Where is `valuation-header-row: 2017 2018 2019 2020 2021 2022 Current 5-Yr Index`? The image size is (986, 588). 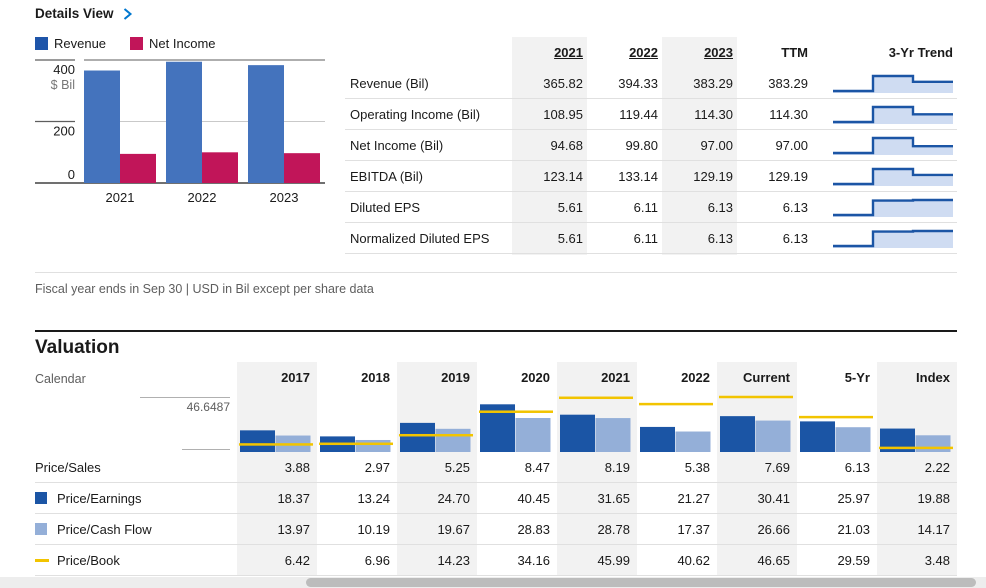 valuation-header-row: 2017 2018 2019 2020 2021 2022 Current 5-Yr Index is located at coordinates (597, 377).